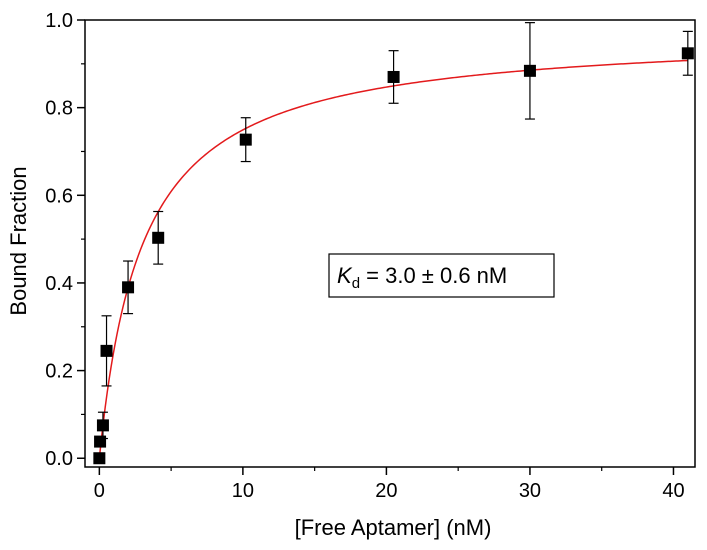 This screenshot has width=707, height=550. What do you see at coordinates (530, 491) in the screenshot?
I see `x-tick-label-30: 30` at bounding box center [530, 491].